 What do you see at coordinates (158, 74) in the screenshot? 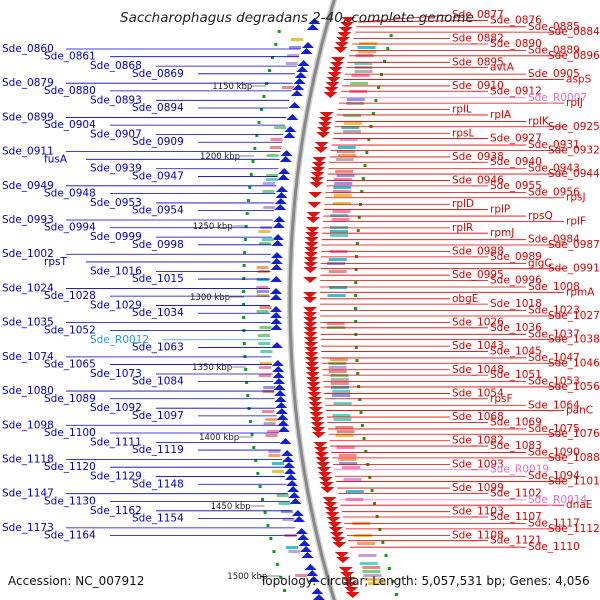
I see `gene-label: Sde_0869` at bounding box center [158, 74].